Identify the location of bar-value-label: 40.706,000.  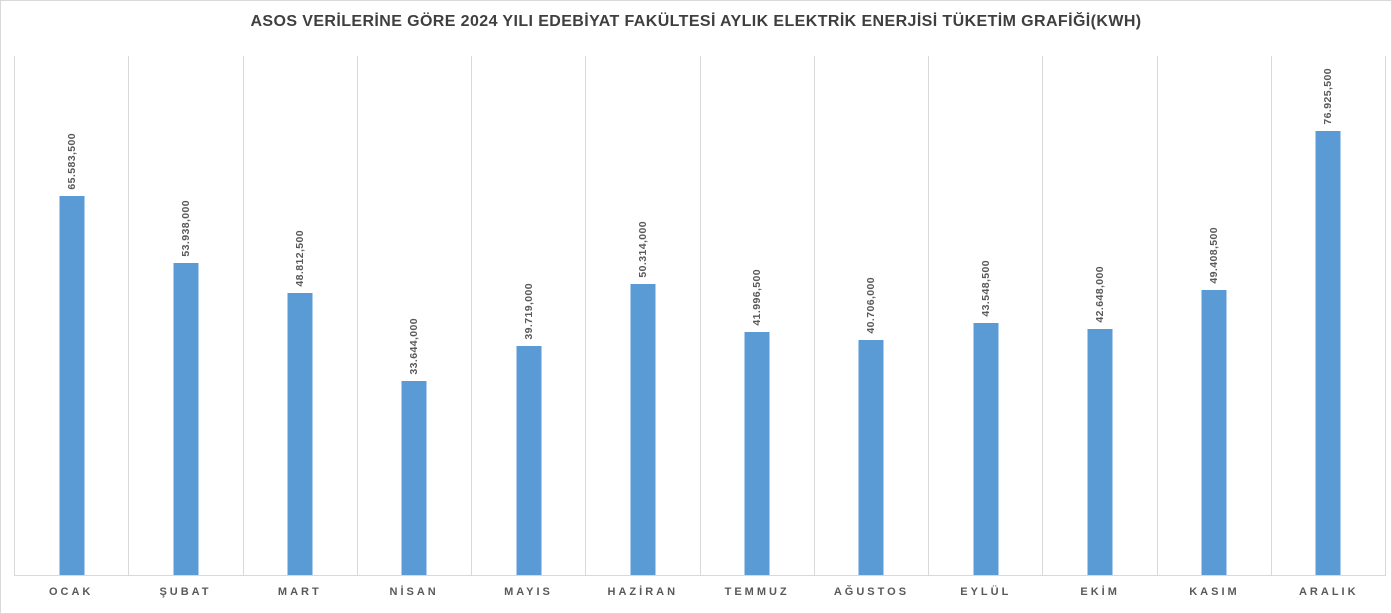
(871, 305).